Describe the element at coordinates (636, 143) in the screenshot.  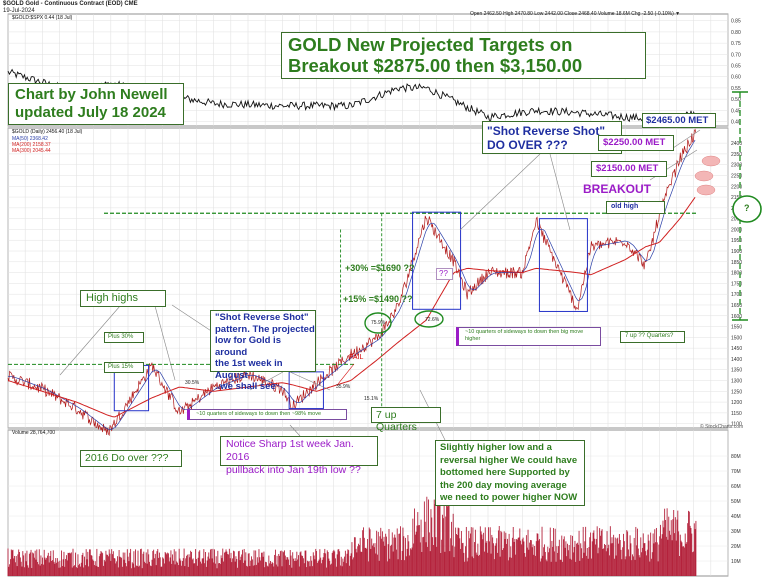
I see `met-2250-box: $2250.00 MET` at that location.